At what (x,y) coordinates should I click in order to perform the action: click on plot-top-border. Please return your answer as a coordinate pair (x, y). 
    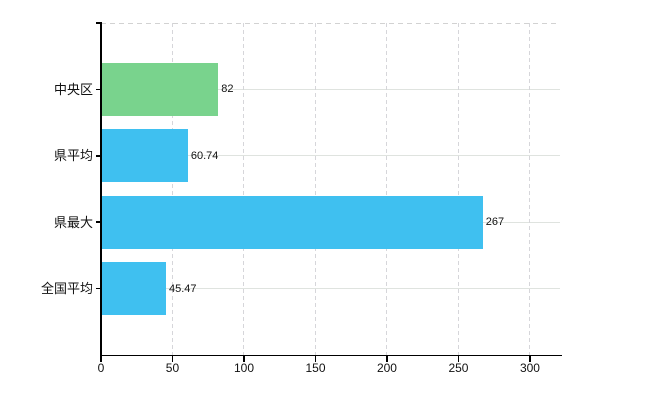
    Looking at the image, I should click on (330, 23).